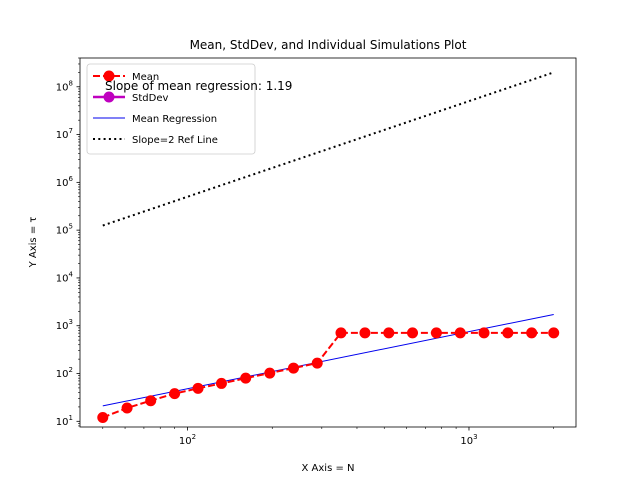  I want to click on x-axis-label: X Axis = N, so click(328, 468).